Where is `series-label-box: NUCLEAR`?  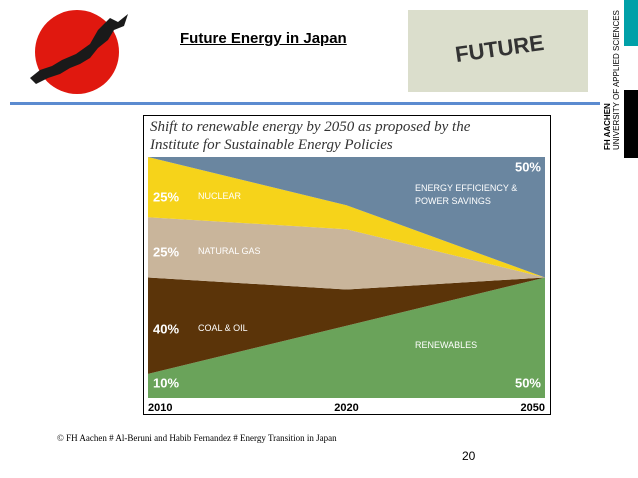
series-label-box: NUCLEAR is located at coordinates (220, 196).